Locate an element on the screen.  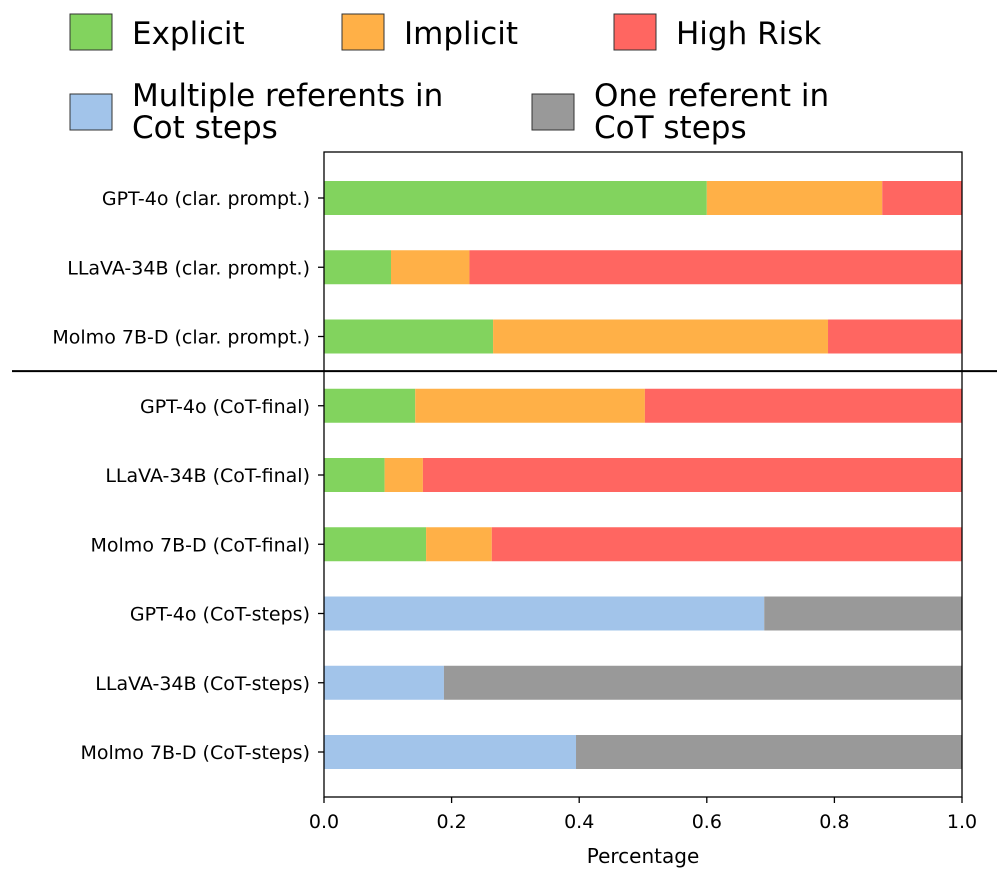
bar-llava-34b-cot-final-explicit is located at coordinates (354, 475).